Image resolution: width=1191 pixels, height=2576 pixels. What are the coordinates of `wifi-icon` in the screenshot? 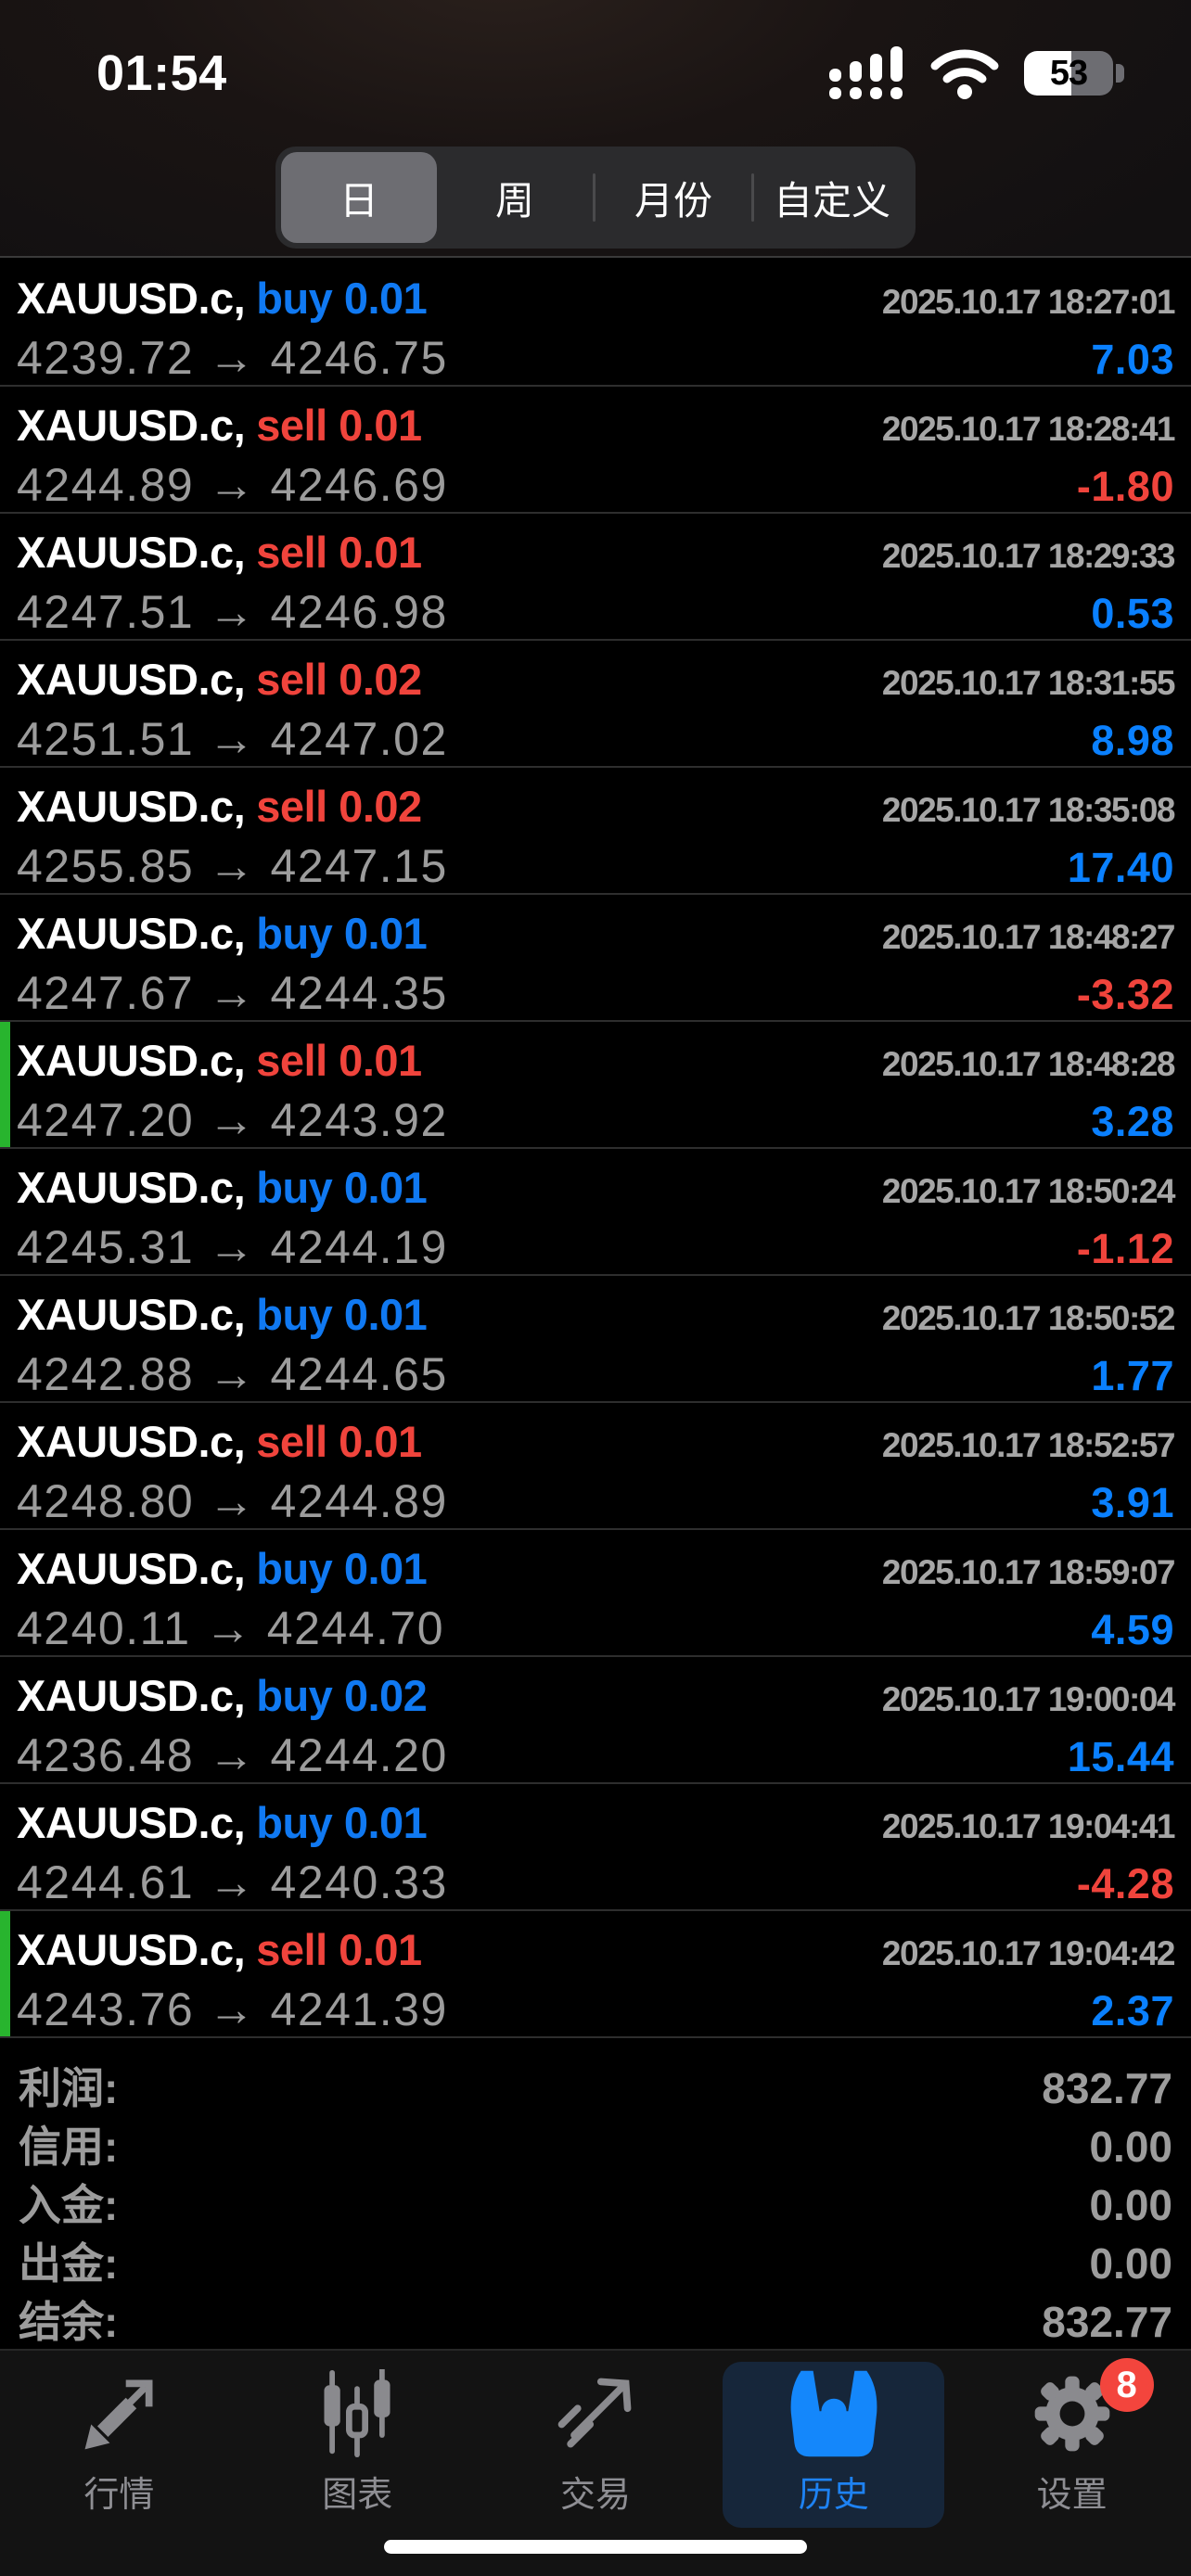 It's located at (964, 74).